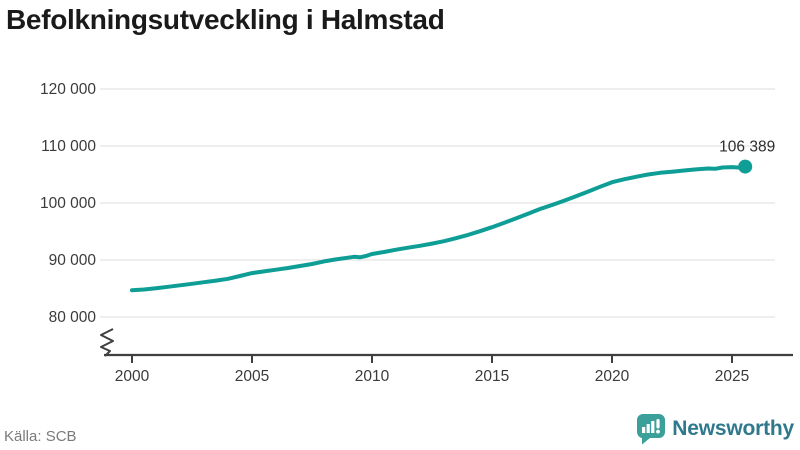 This screenshot has height=450, width=800. I want to click on y-tick-label: 90 000, so click(73, 260).